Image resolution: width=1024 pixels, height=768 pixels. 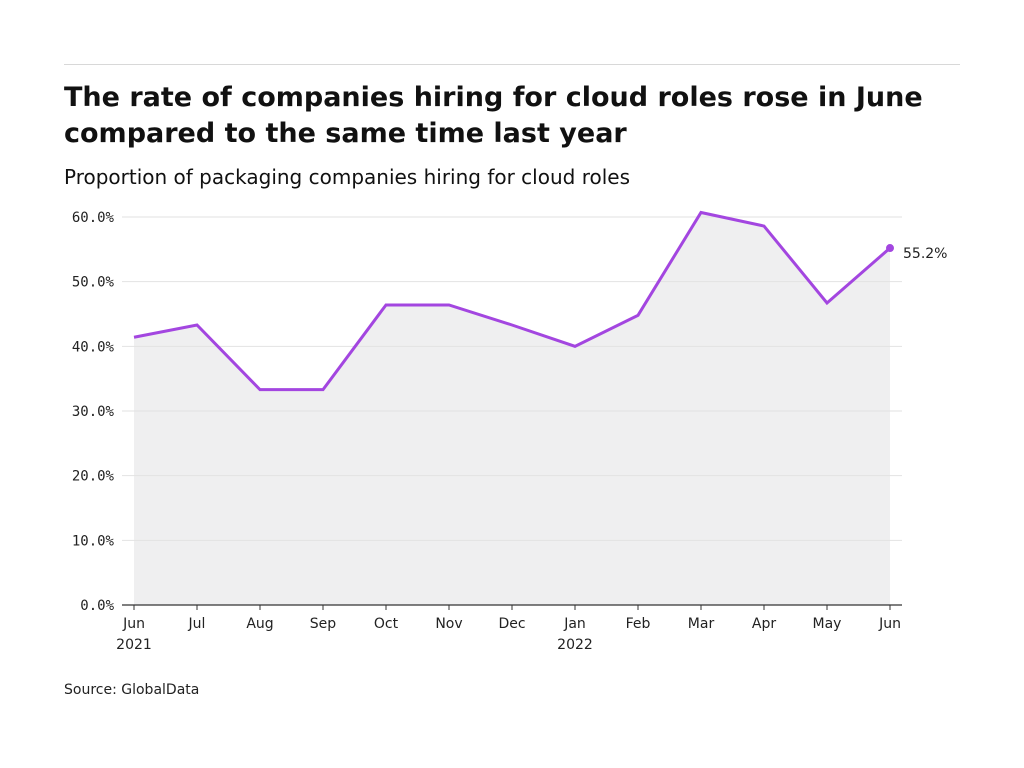 I want to click on x-tick-label: May, so click(x=827, y=624).